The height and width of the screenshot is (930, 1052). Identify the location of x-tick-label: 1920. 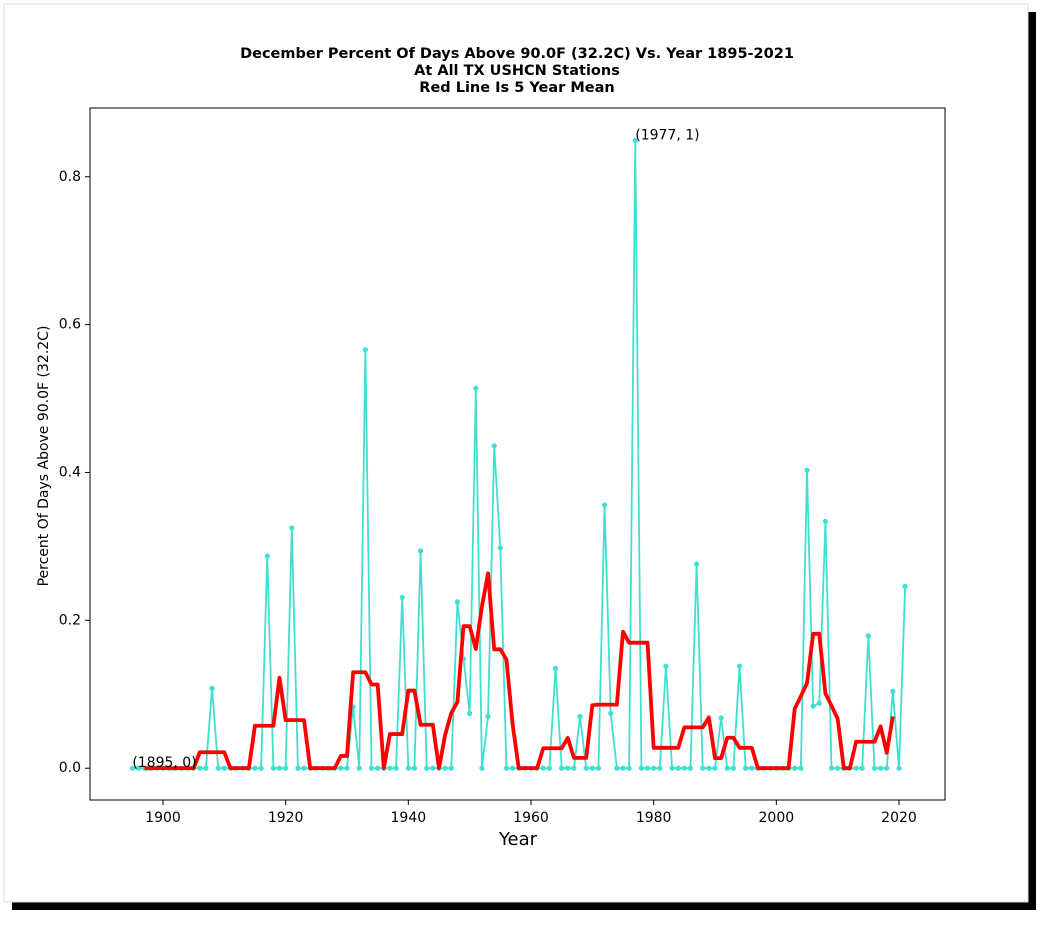
(286, 818).